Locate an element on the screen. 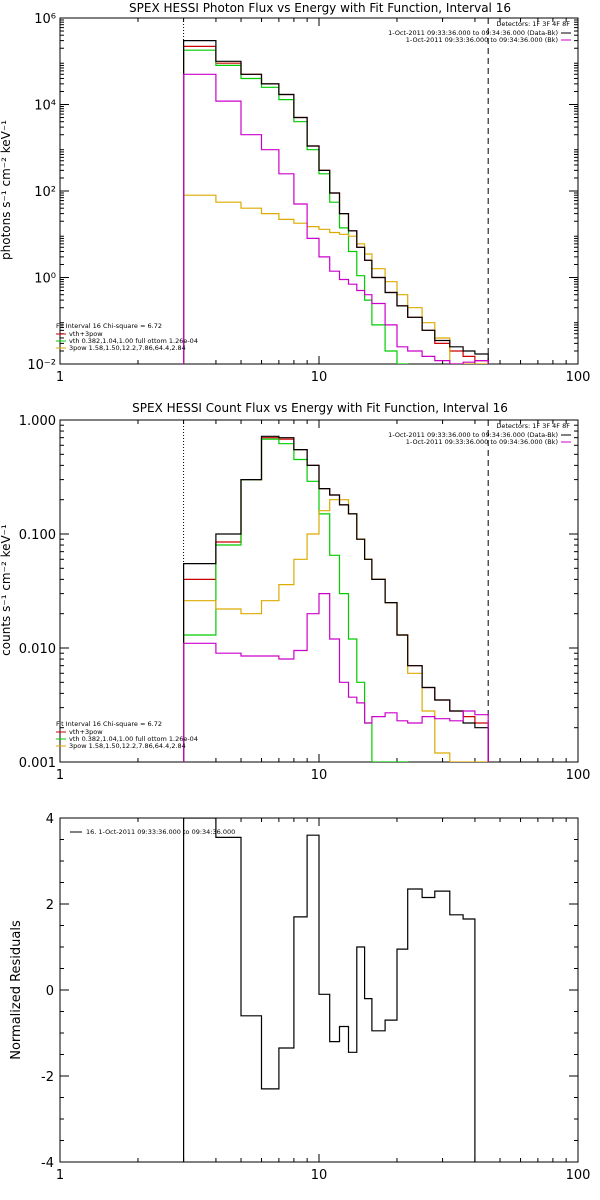  chart2-series-16- is located at coordinates (329, 990).